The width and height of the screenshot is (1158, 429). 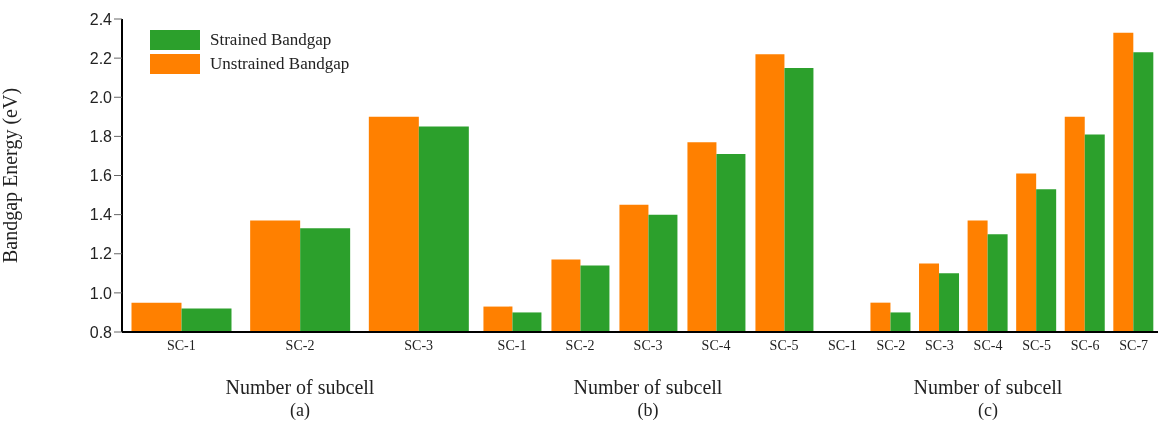 What do you see at coordinates (101, 293) in the screenshot?
I see `y-tick-label: 1.0` at bounding box center [101, 293].